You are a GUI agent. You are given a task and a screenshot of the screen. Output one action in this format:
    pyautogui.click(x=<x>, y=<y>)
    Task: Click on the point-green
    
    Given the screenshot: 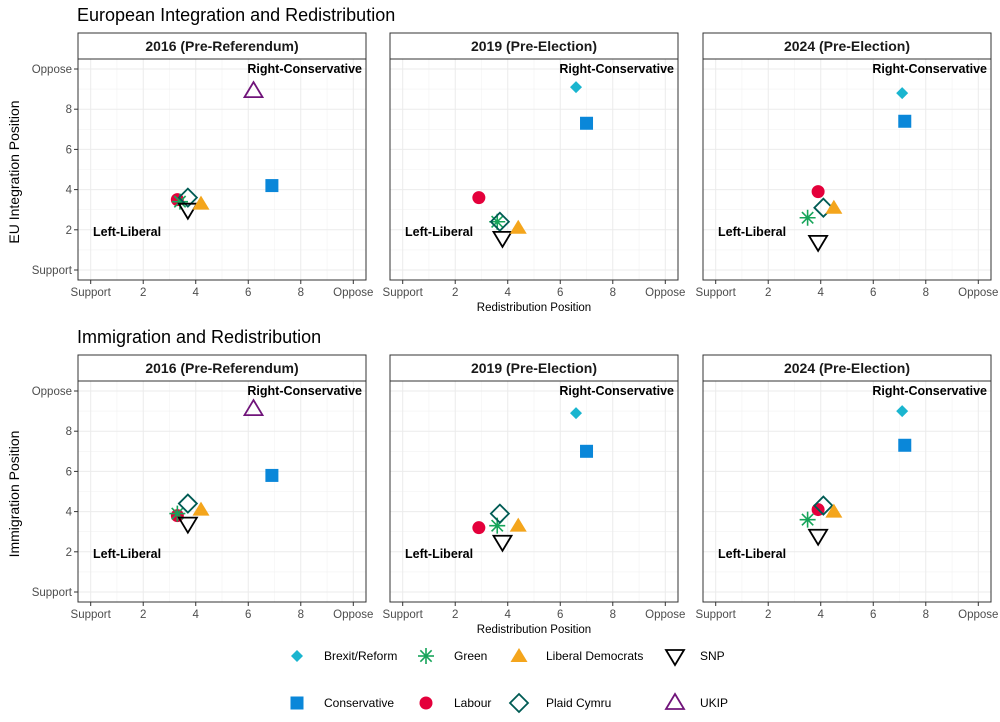 What is the action you would take?
    pyautogui.click(x=426, y=656)
    